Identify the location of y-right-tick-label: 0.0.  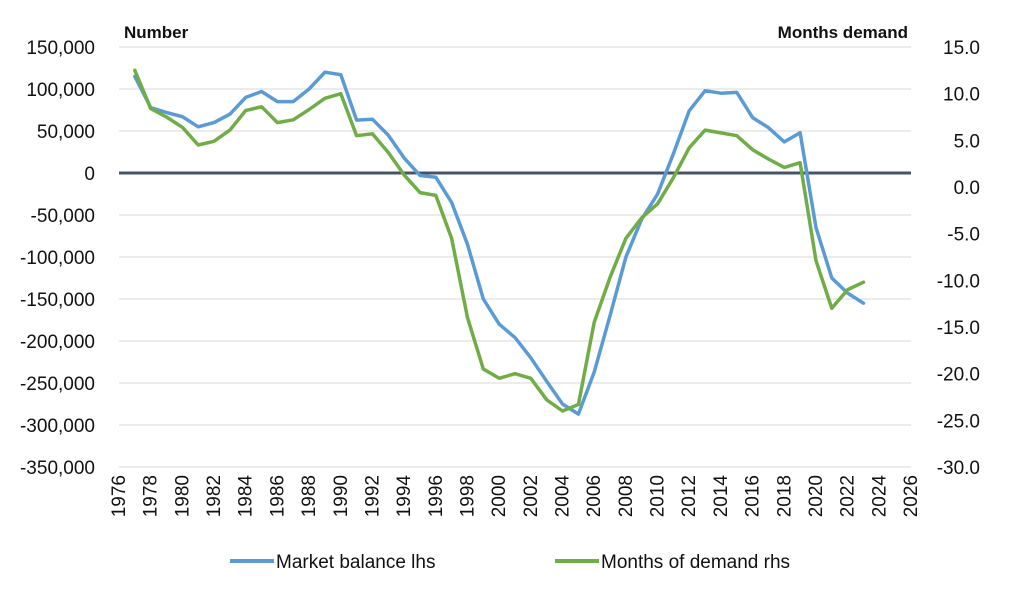
(967, 188).